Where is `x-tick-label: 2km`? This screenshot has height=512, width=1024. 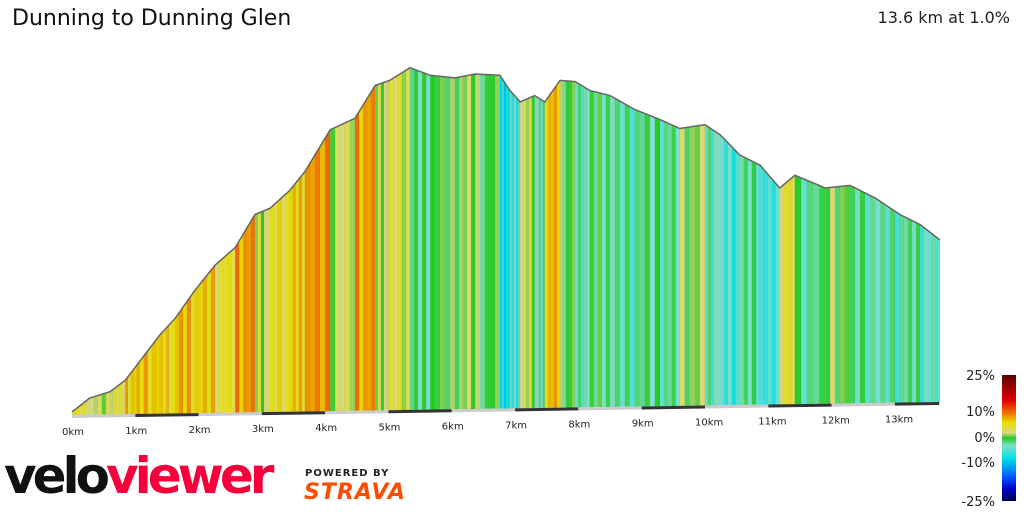
x-tick-label: 2km is located at coordinates (200, 430).